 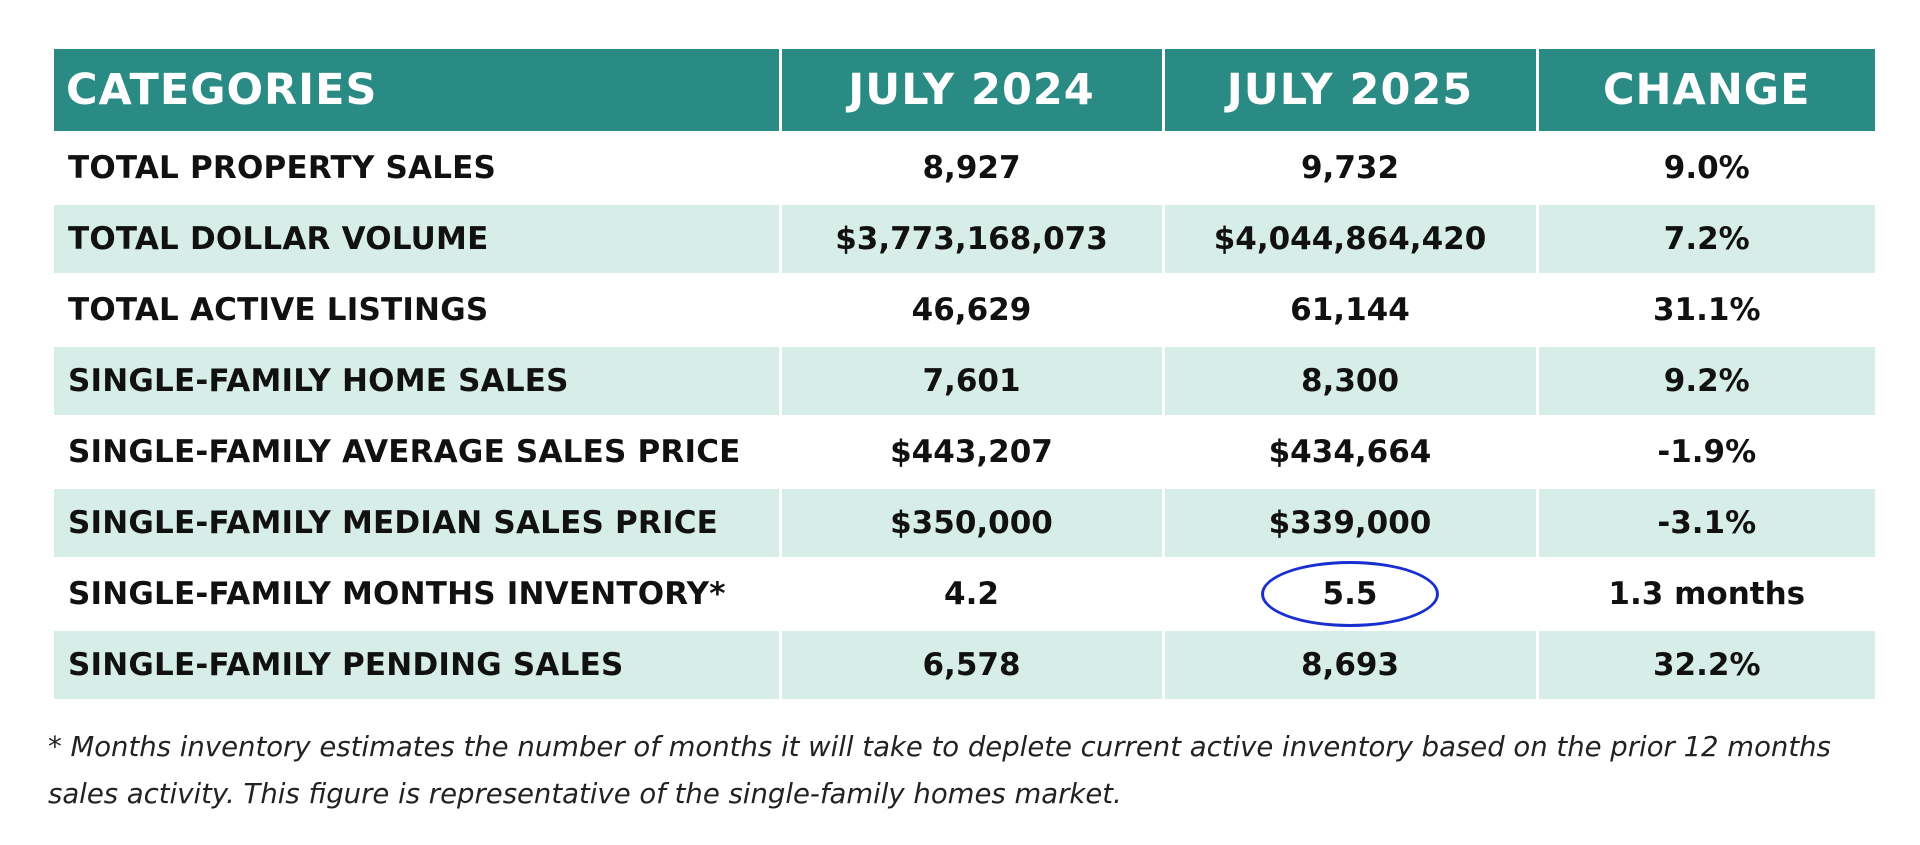 I want to click on value-change: 31.1%, so click(x=1706, y=309).